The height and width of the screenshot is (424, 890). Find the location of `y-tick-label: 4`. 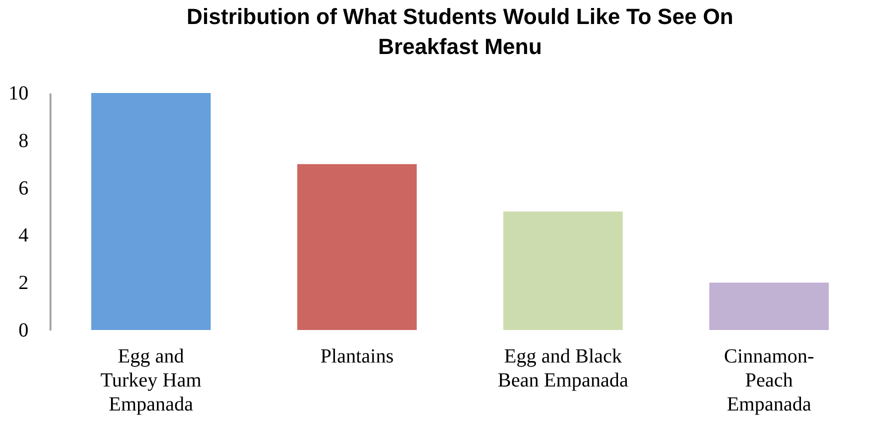

y-tick-label: 4 is located at coordinates (23, 235).